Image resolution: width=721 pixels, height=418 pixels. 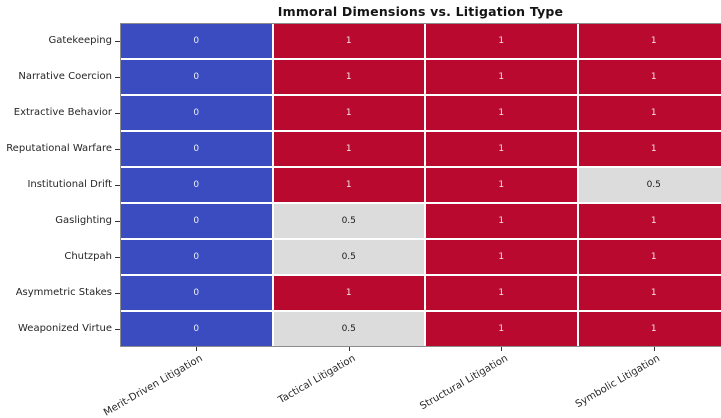 I want to click on y-tick-label: Gatekeeping, so click(x=80, y=40).